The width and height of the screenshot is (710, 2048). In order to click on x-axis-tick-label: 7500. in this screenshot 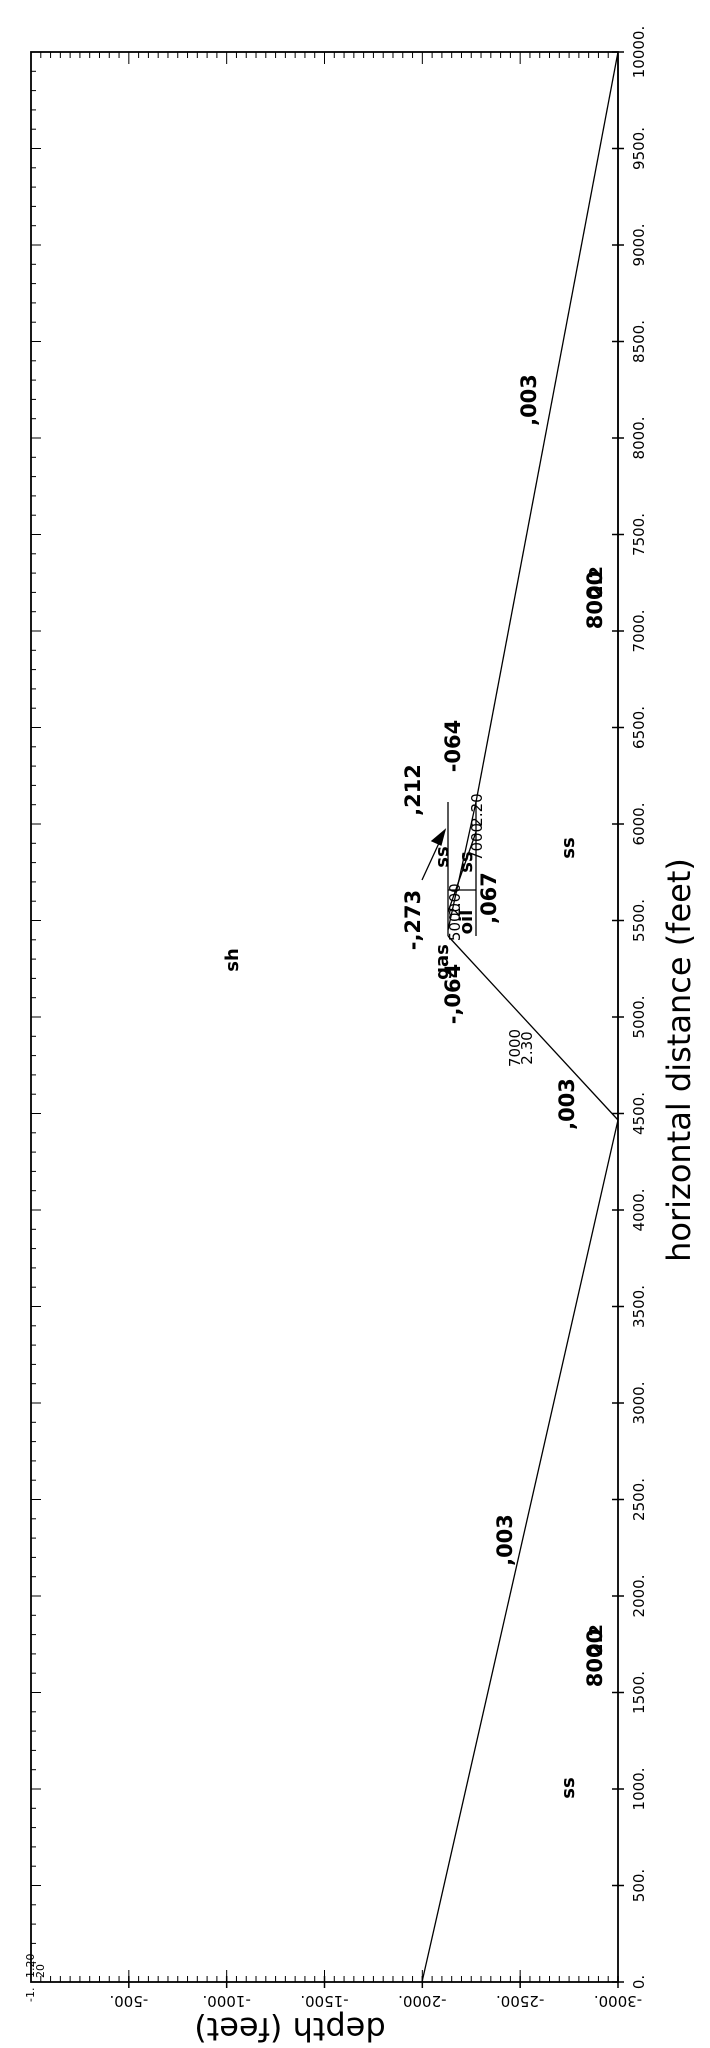, I will do `click(639, 534)`.